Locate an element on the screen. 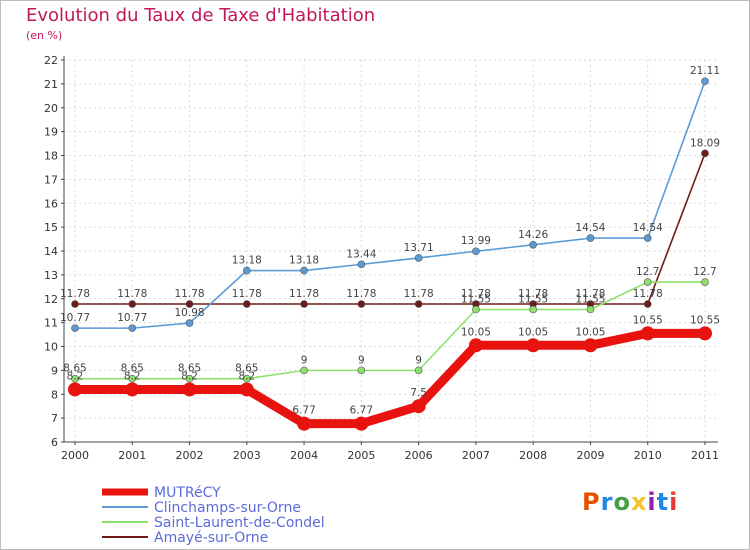 The image size is (750, 550). logo-letter: P is located at coordinates (591, 502).